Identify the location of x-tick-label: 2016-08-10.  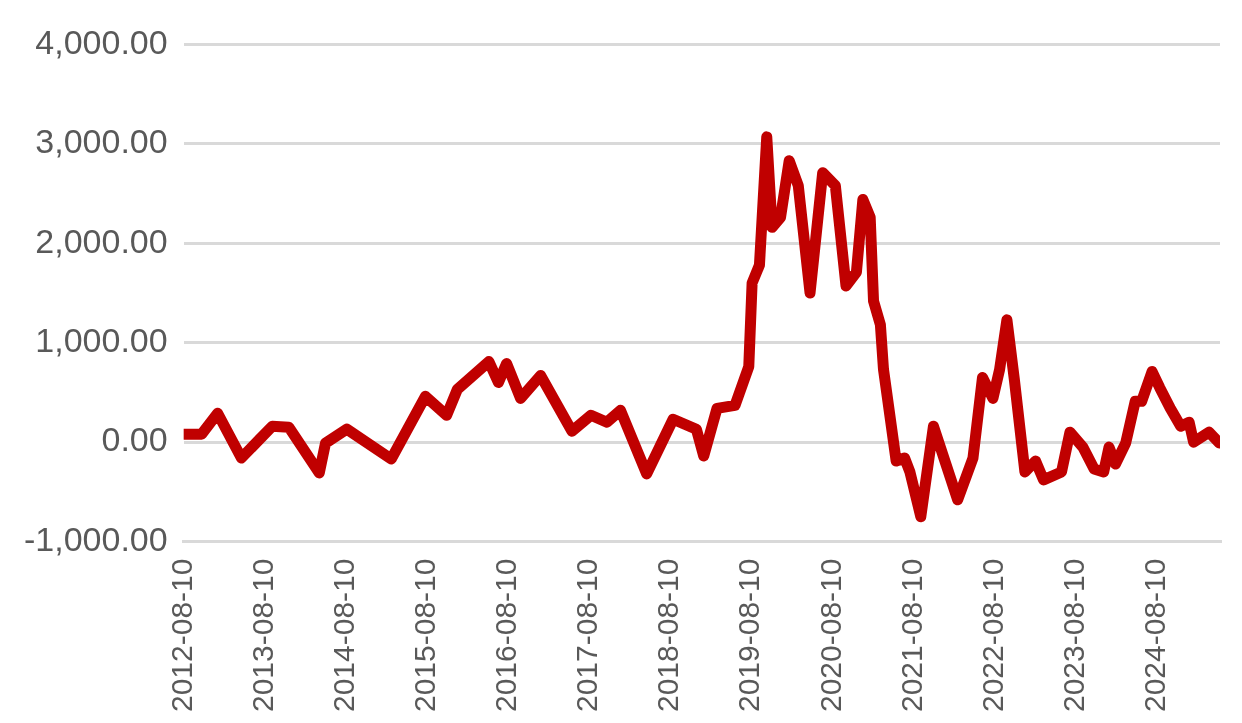
(506, 635).